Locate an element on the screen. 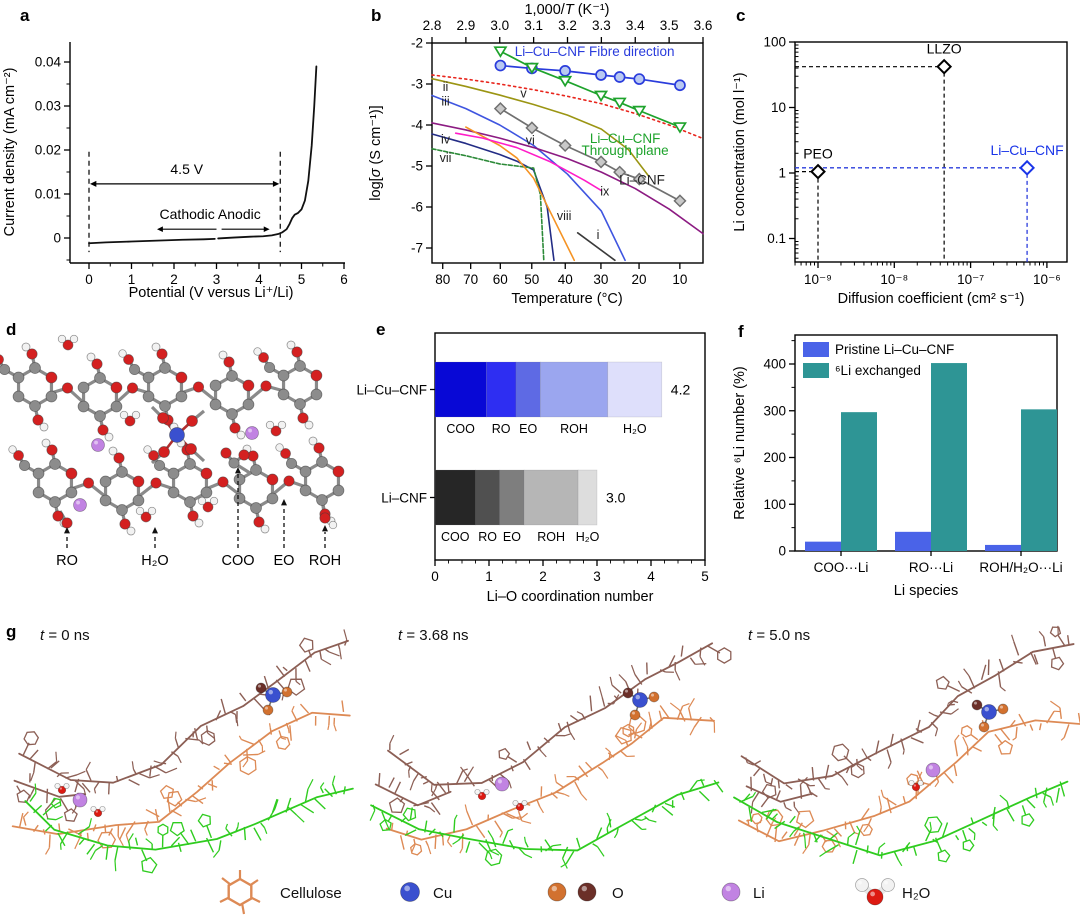  svg-text: -7 is located at coordinates (417, 248).